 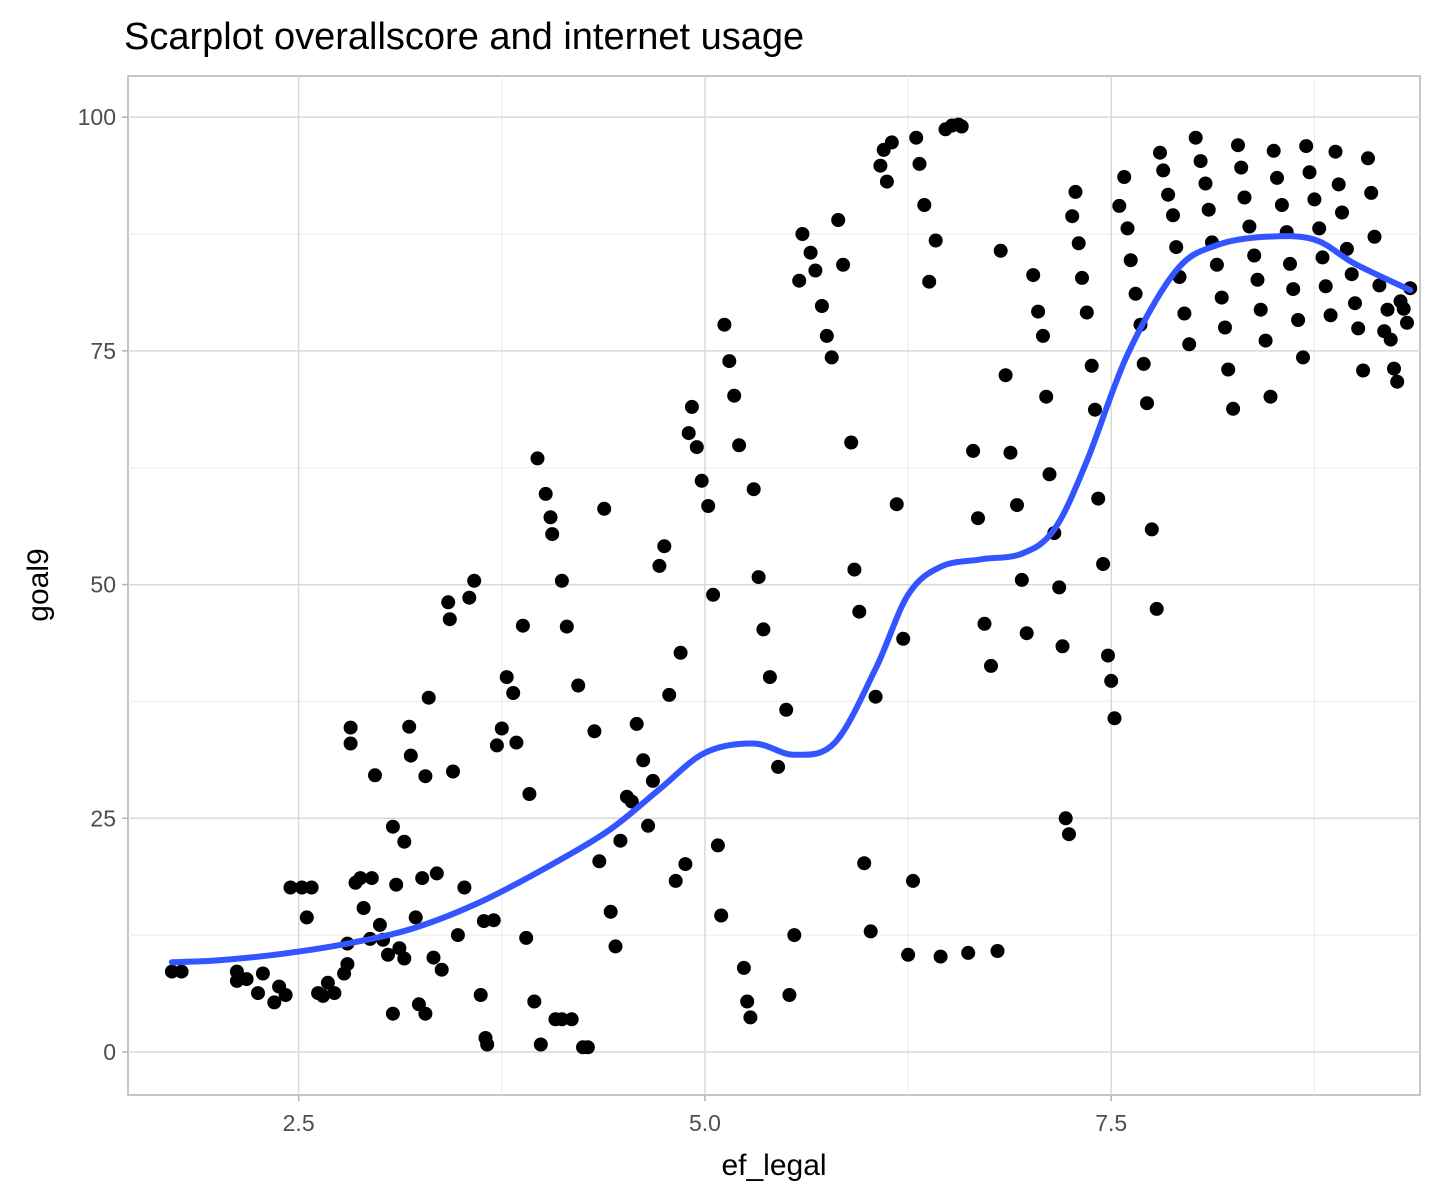 I want to click on y-axis-ticks: 0 25 50 75 100, so click(x=103, y=584).